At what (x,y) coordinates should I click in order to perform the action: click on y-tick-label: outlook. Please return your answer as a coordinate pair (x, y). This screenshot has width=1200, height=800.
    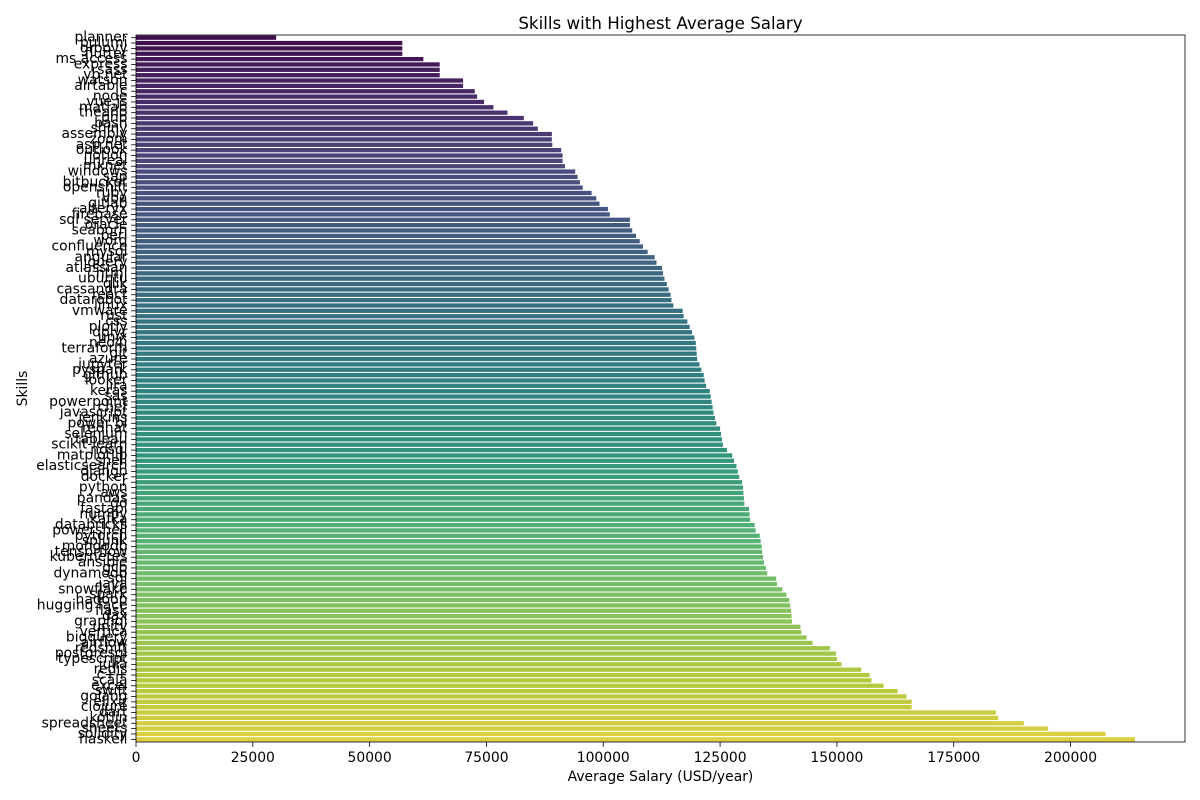
    Looking at the image, I should click on (102, 150).